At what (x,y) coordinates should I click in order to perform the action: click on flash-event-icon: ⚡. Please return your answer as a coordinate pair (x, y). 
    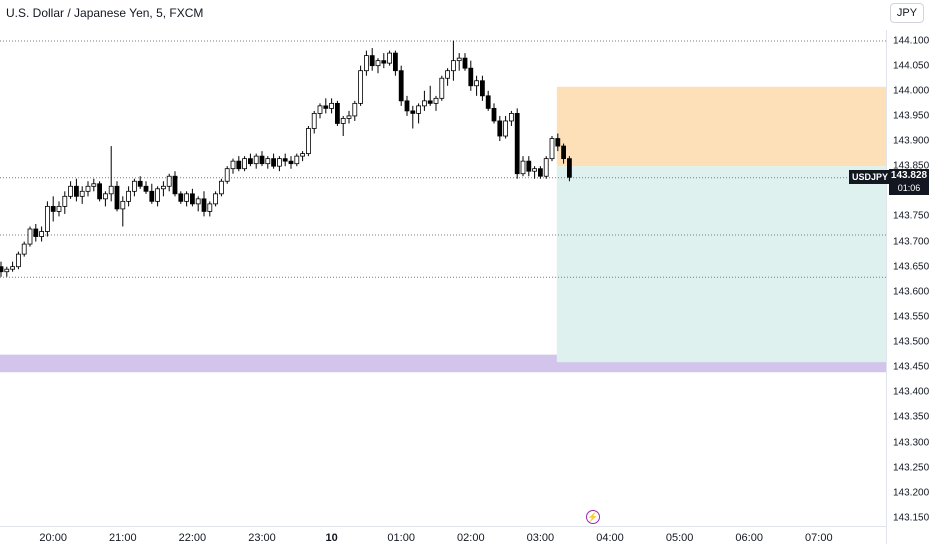
    Looking at the image, I should click on (593, 517).